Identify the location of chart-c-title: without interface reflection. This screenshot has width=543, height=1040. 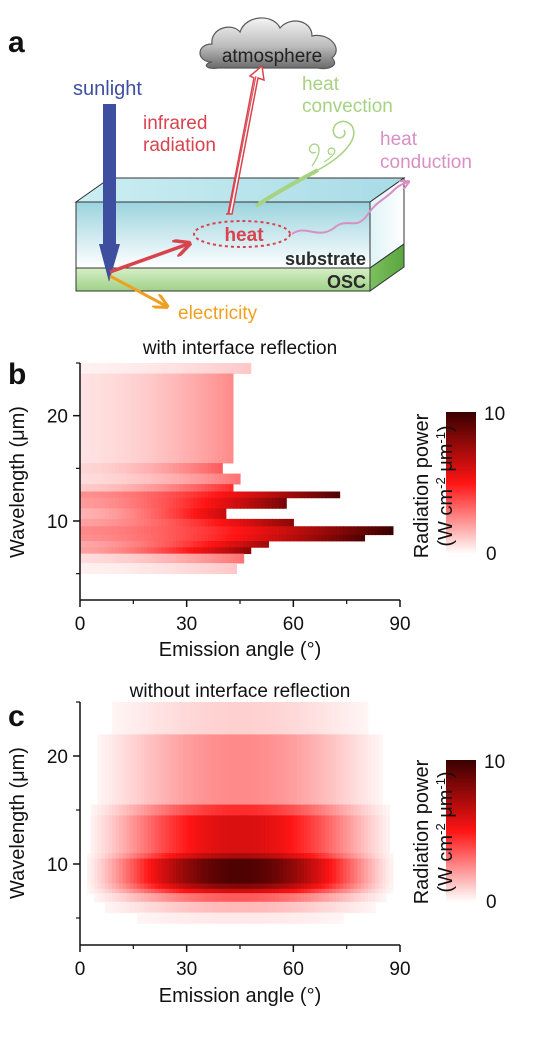
(240, 691).